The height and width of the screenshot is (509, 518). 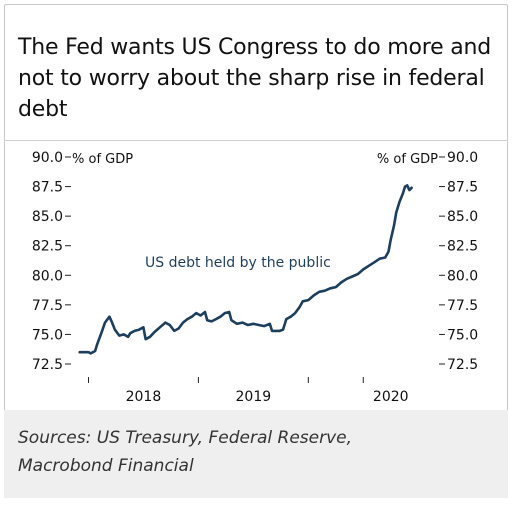 I want to click on title-divider, so click(x=256, y=140).